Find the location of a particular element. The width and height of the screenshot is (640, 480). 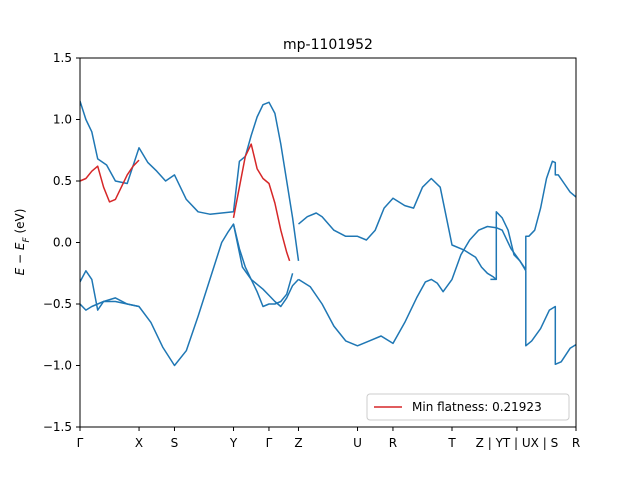

y-tick-label: 1.0 is located at coordinates (62, 120).